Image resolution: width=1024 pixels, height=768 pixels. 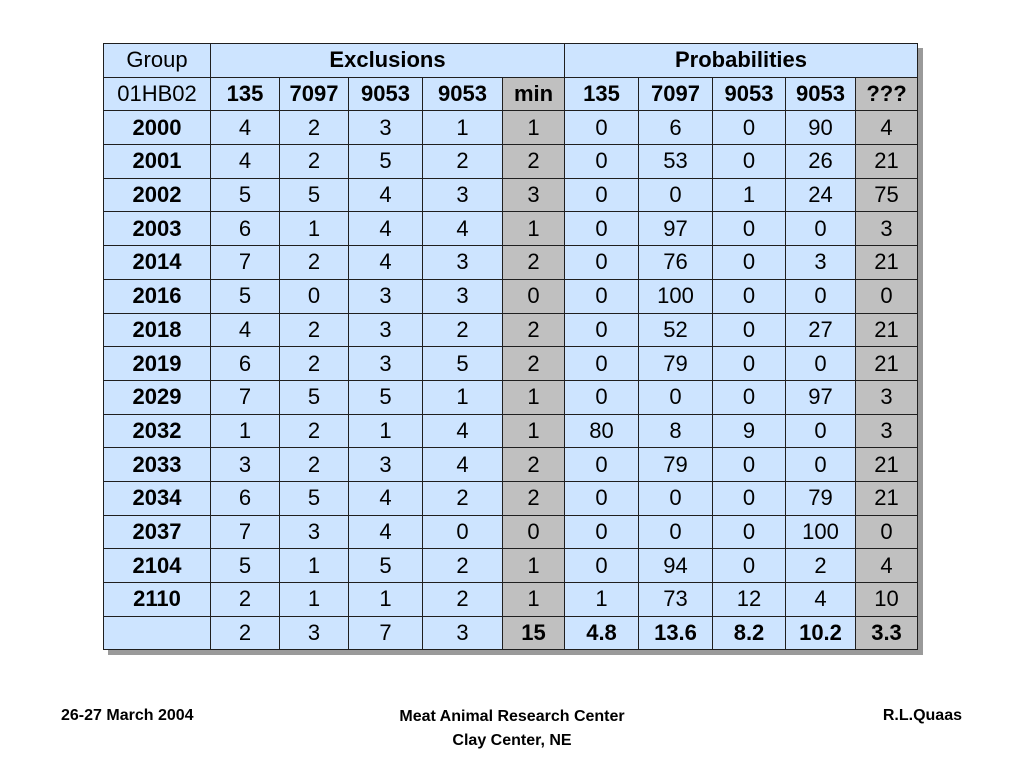 I want to click on prob-cell: 97, so click(x=675, y=229).